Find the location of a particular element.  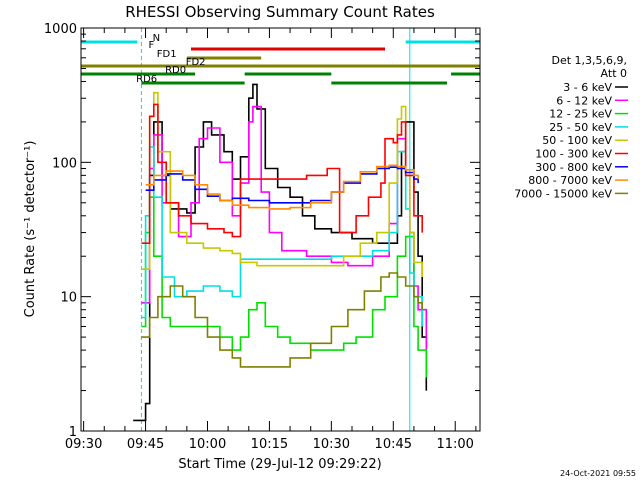

state-bar-label: RD6 is located at coordinates (146, 79).